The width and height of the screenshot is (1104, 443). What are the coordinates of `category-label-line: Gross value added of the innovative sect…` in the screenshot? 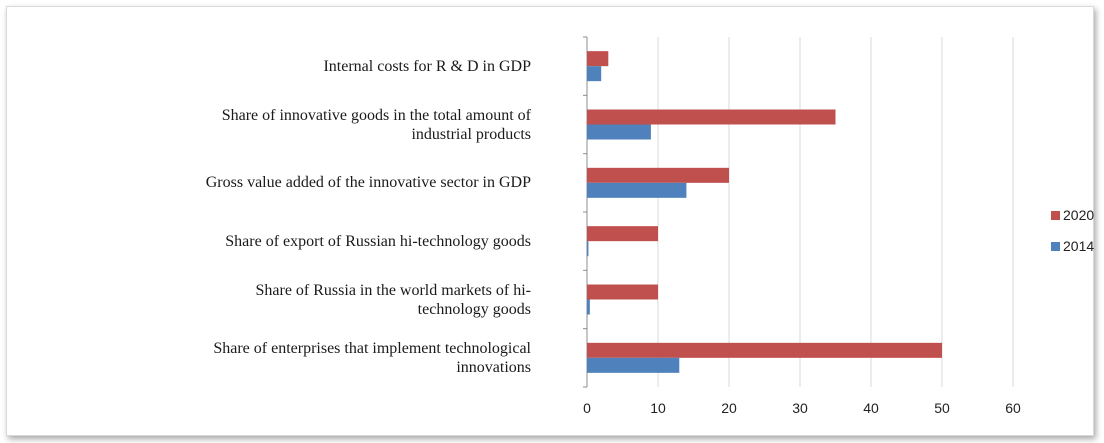 It's located at (368, 183).